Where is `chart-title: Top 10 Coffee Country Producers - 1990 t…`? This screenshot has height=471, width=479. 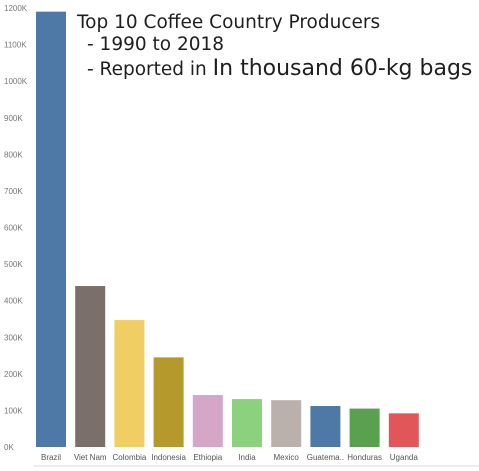 chart-title: Top 10 Coffee Country Producers - 1990 t… is located at coordinates (274, 47).